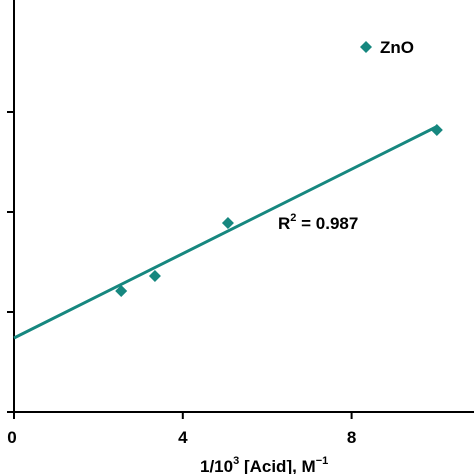 This screenshot has width=474, height=474. Describe the element at coordinates (277, 465) in the screenshot. I see `x-label-text: [Acid], M` at that location.